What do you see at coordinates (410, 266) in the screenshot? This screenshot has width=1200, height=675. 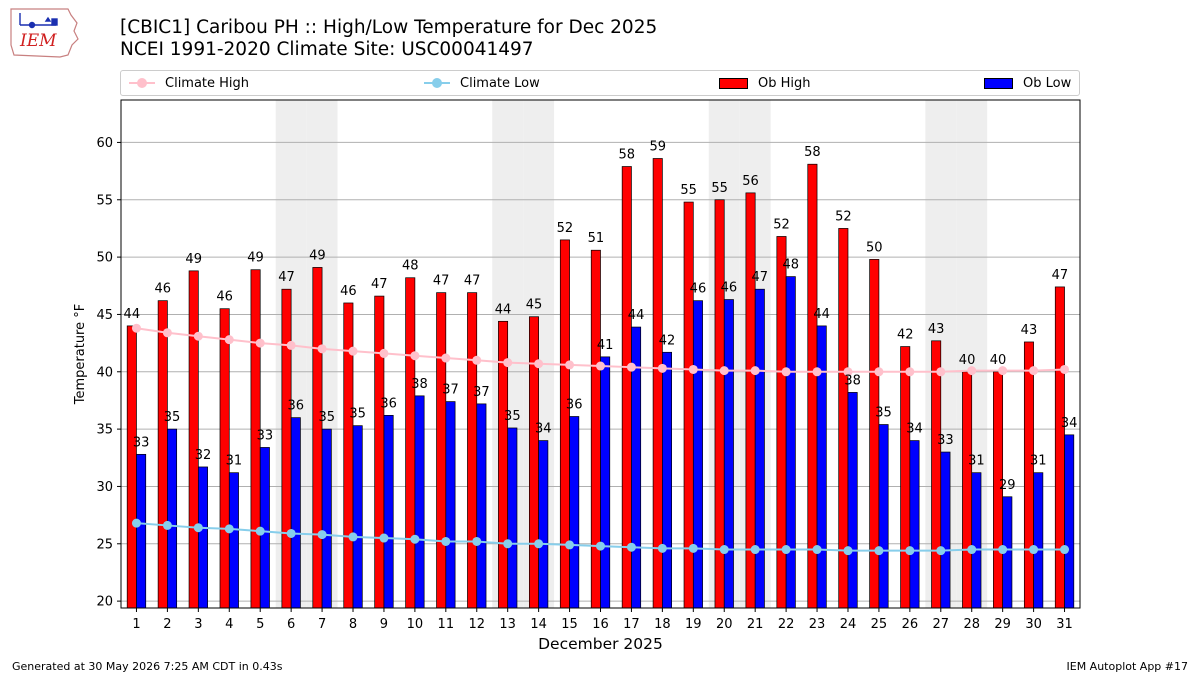 I see `label-ob-high: 48` at bounding box center [410, 266].